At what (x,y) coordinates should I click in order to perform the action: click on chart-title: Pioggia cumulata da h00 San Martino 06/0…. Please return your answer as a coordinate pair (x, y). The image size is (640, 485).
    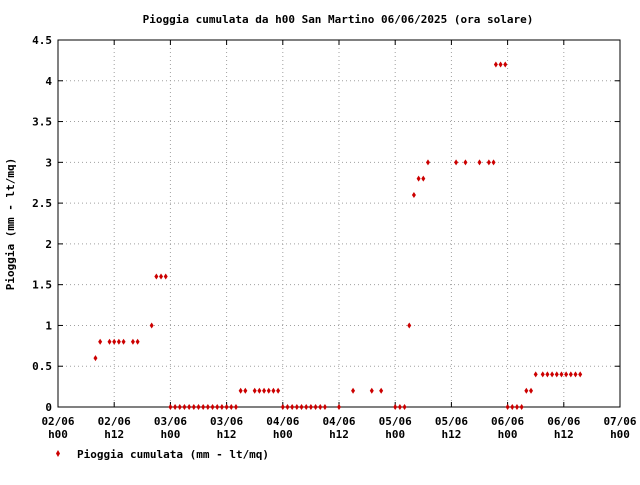
    Looking at the image, I should click on (338, 19).